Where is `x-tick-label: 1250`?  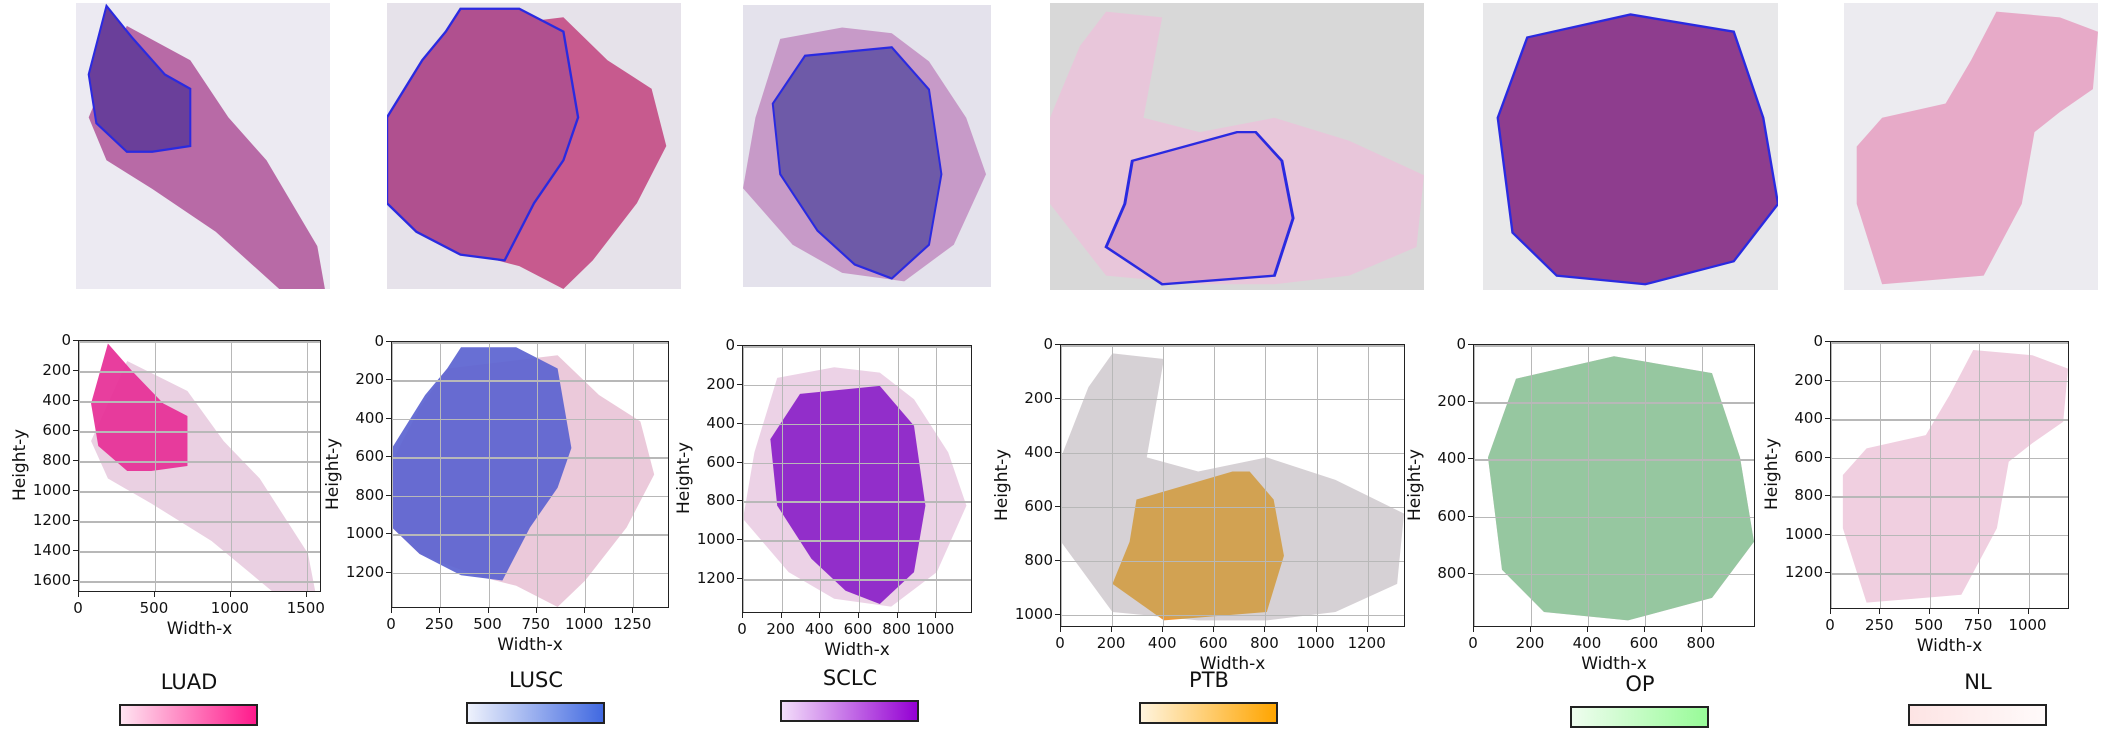 x-tick-label: 1250 is located at coordinates (632, 624).